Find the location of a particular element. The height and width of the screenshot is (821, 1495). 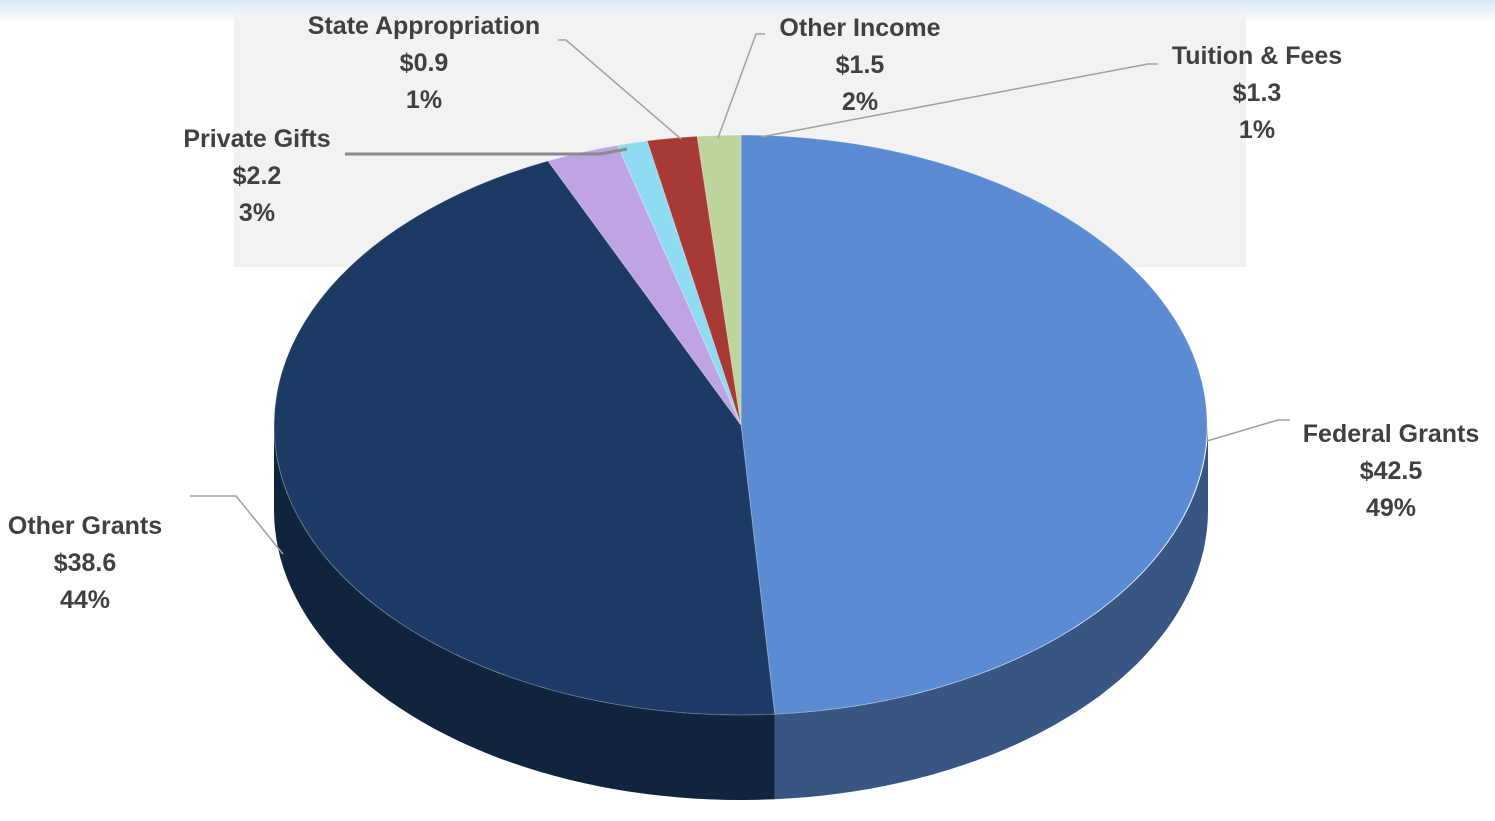

data-label-other-income: Other Income $1.5 2% is located at coordinates (859, 65).